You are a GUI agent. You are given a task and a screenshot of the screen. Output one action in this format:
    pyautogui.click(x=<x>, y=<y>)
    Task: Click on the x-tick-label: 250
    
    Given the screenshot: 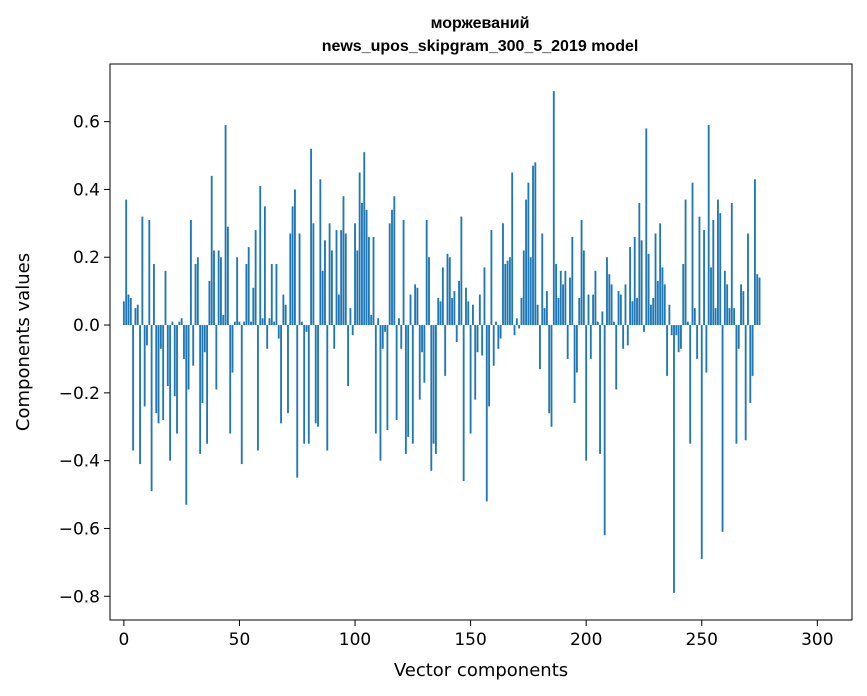 What is the action you would take?
    pyautogui.click(x=702, y=640)
    